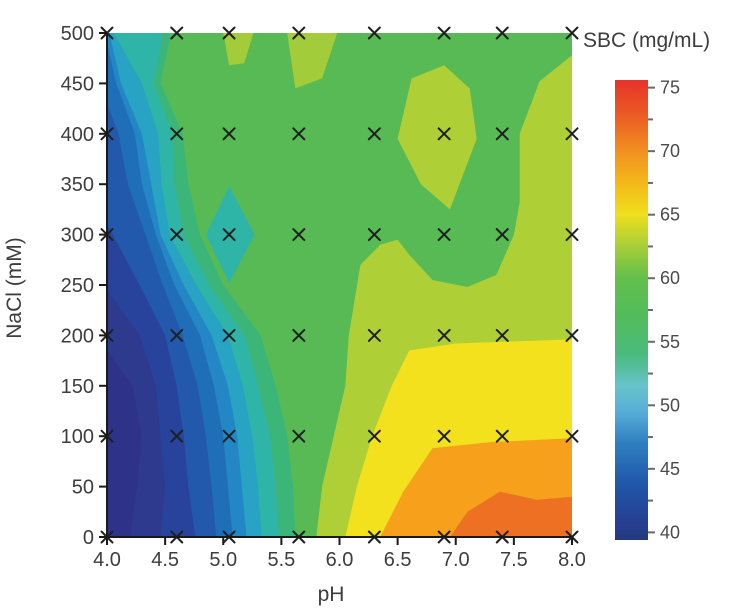 Image resolution: width=736 pixels, height=614 pixels. I want to click on colorbar-tick-label: 50, so click(670, 405).